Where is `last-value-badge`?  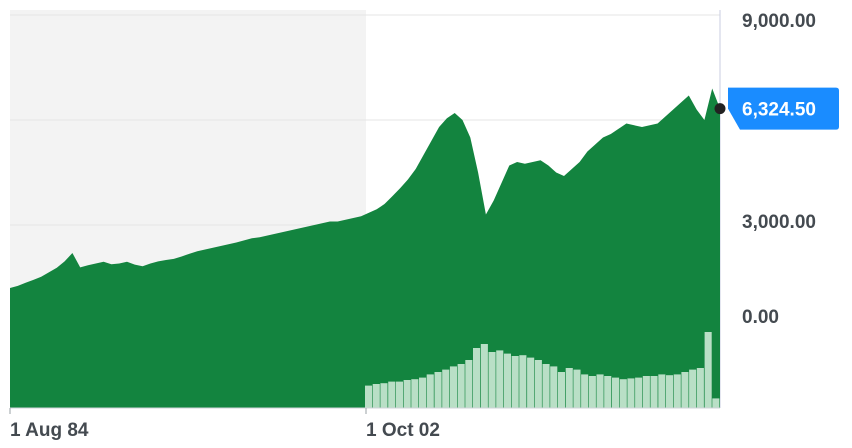 last-value-badge is located at coordinates (783, 108).